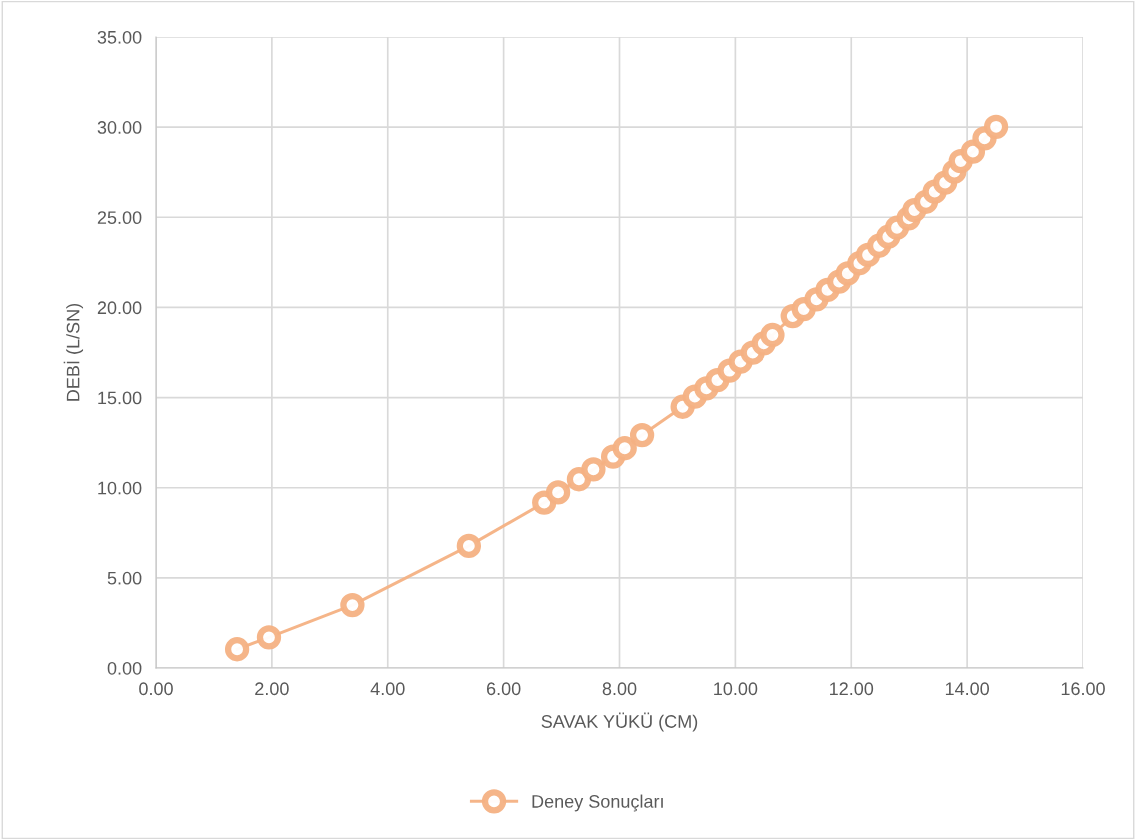  Describe the element at coordinates (619, 722) in the screenshot. I see `x-axis-title: SAVAK YÜKÜ (CM)` at that location.